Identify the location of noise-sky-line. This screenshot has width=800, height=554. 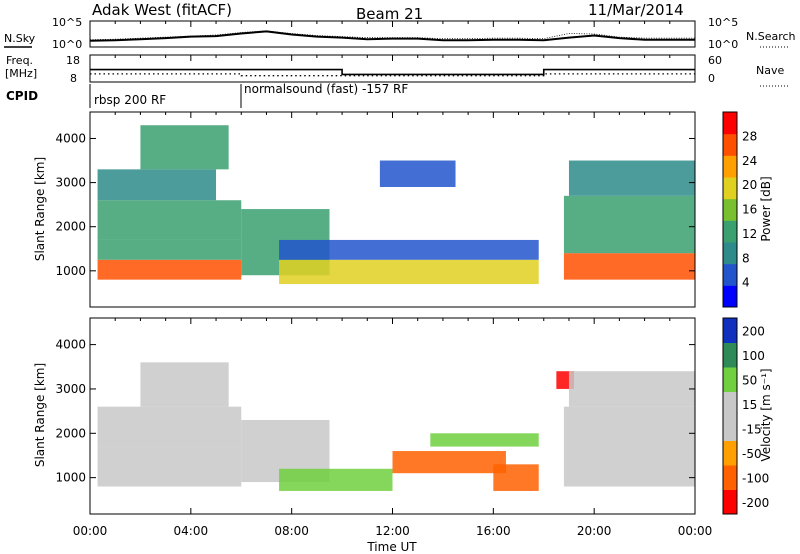
(392, 36).